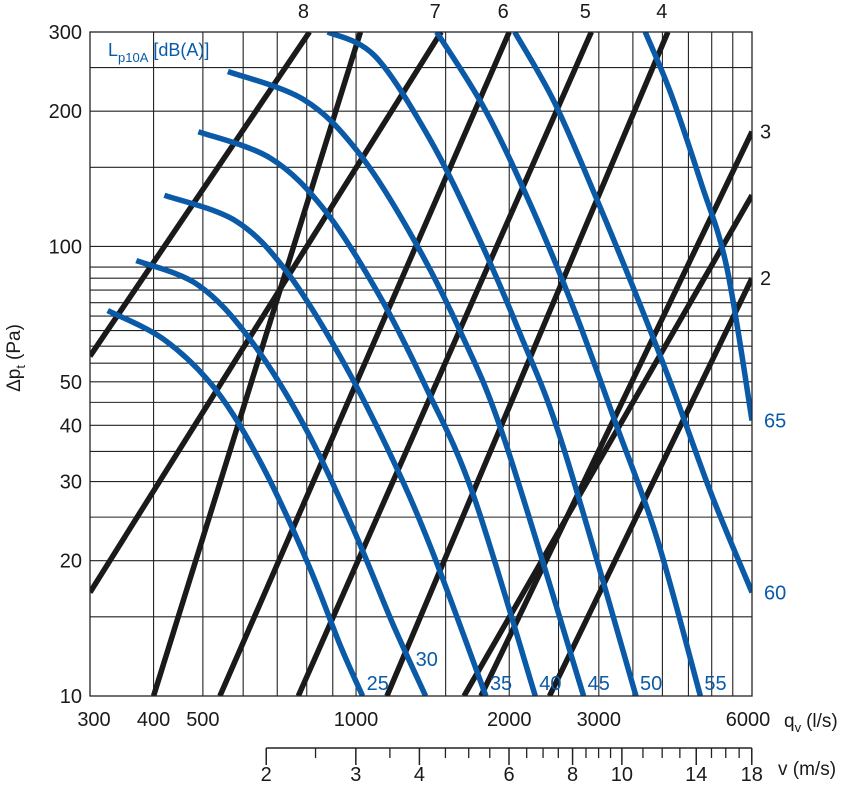 The width and height of the screenshot is (850, 806). Describe the element at coordinates (113, 50) in the screenshot. I see `legend-main: L` at that location.